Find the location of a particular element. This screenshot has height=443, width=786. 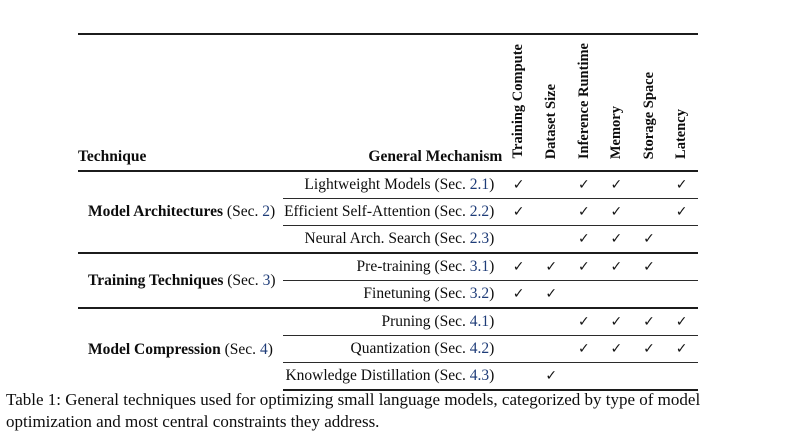

technique-group-model-architectures: Model Architectures (Sec. 2) is located at coordinates (180, 212).